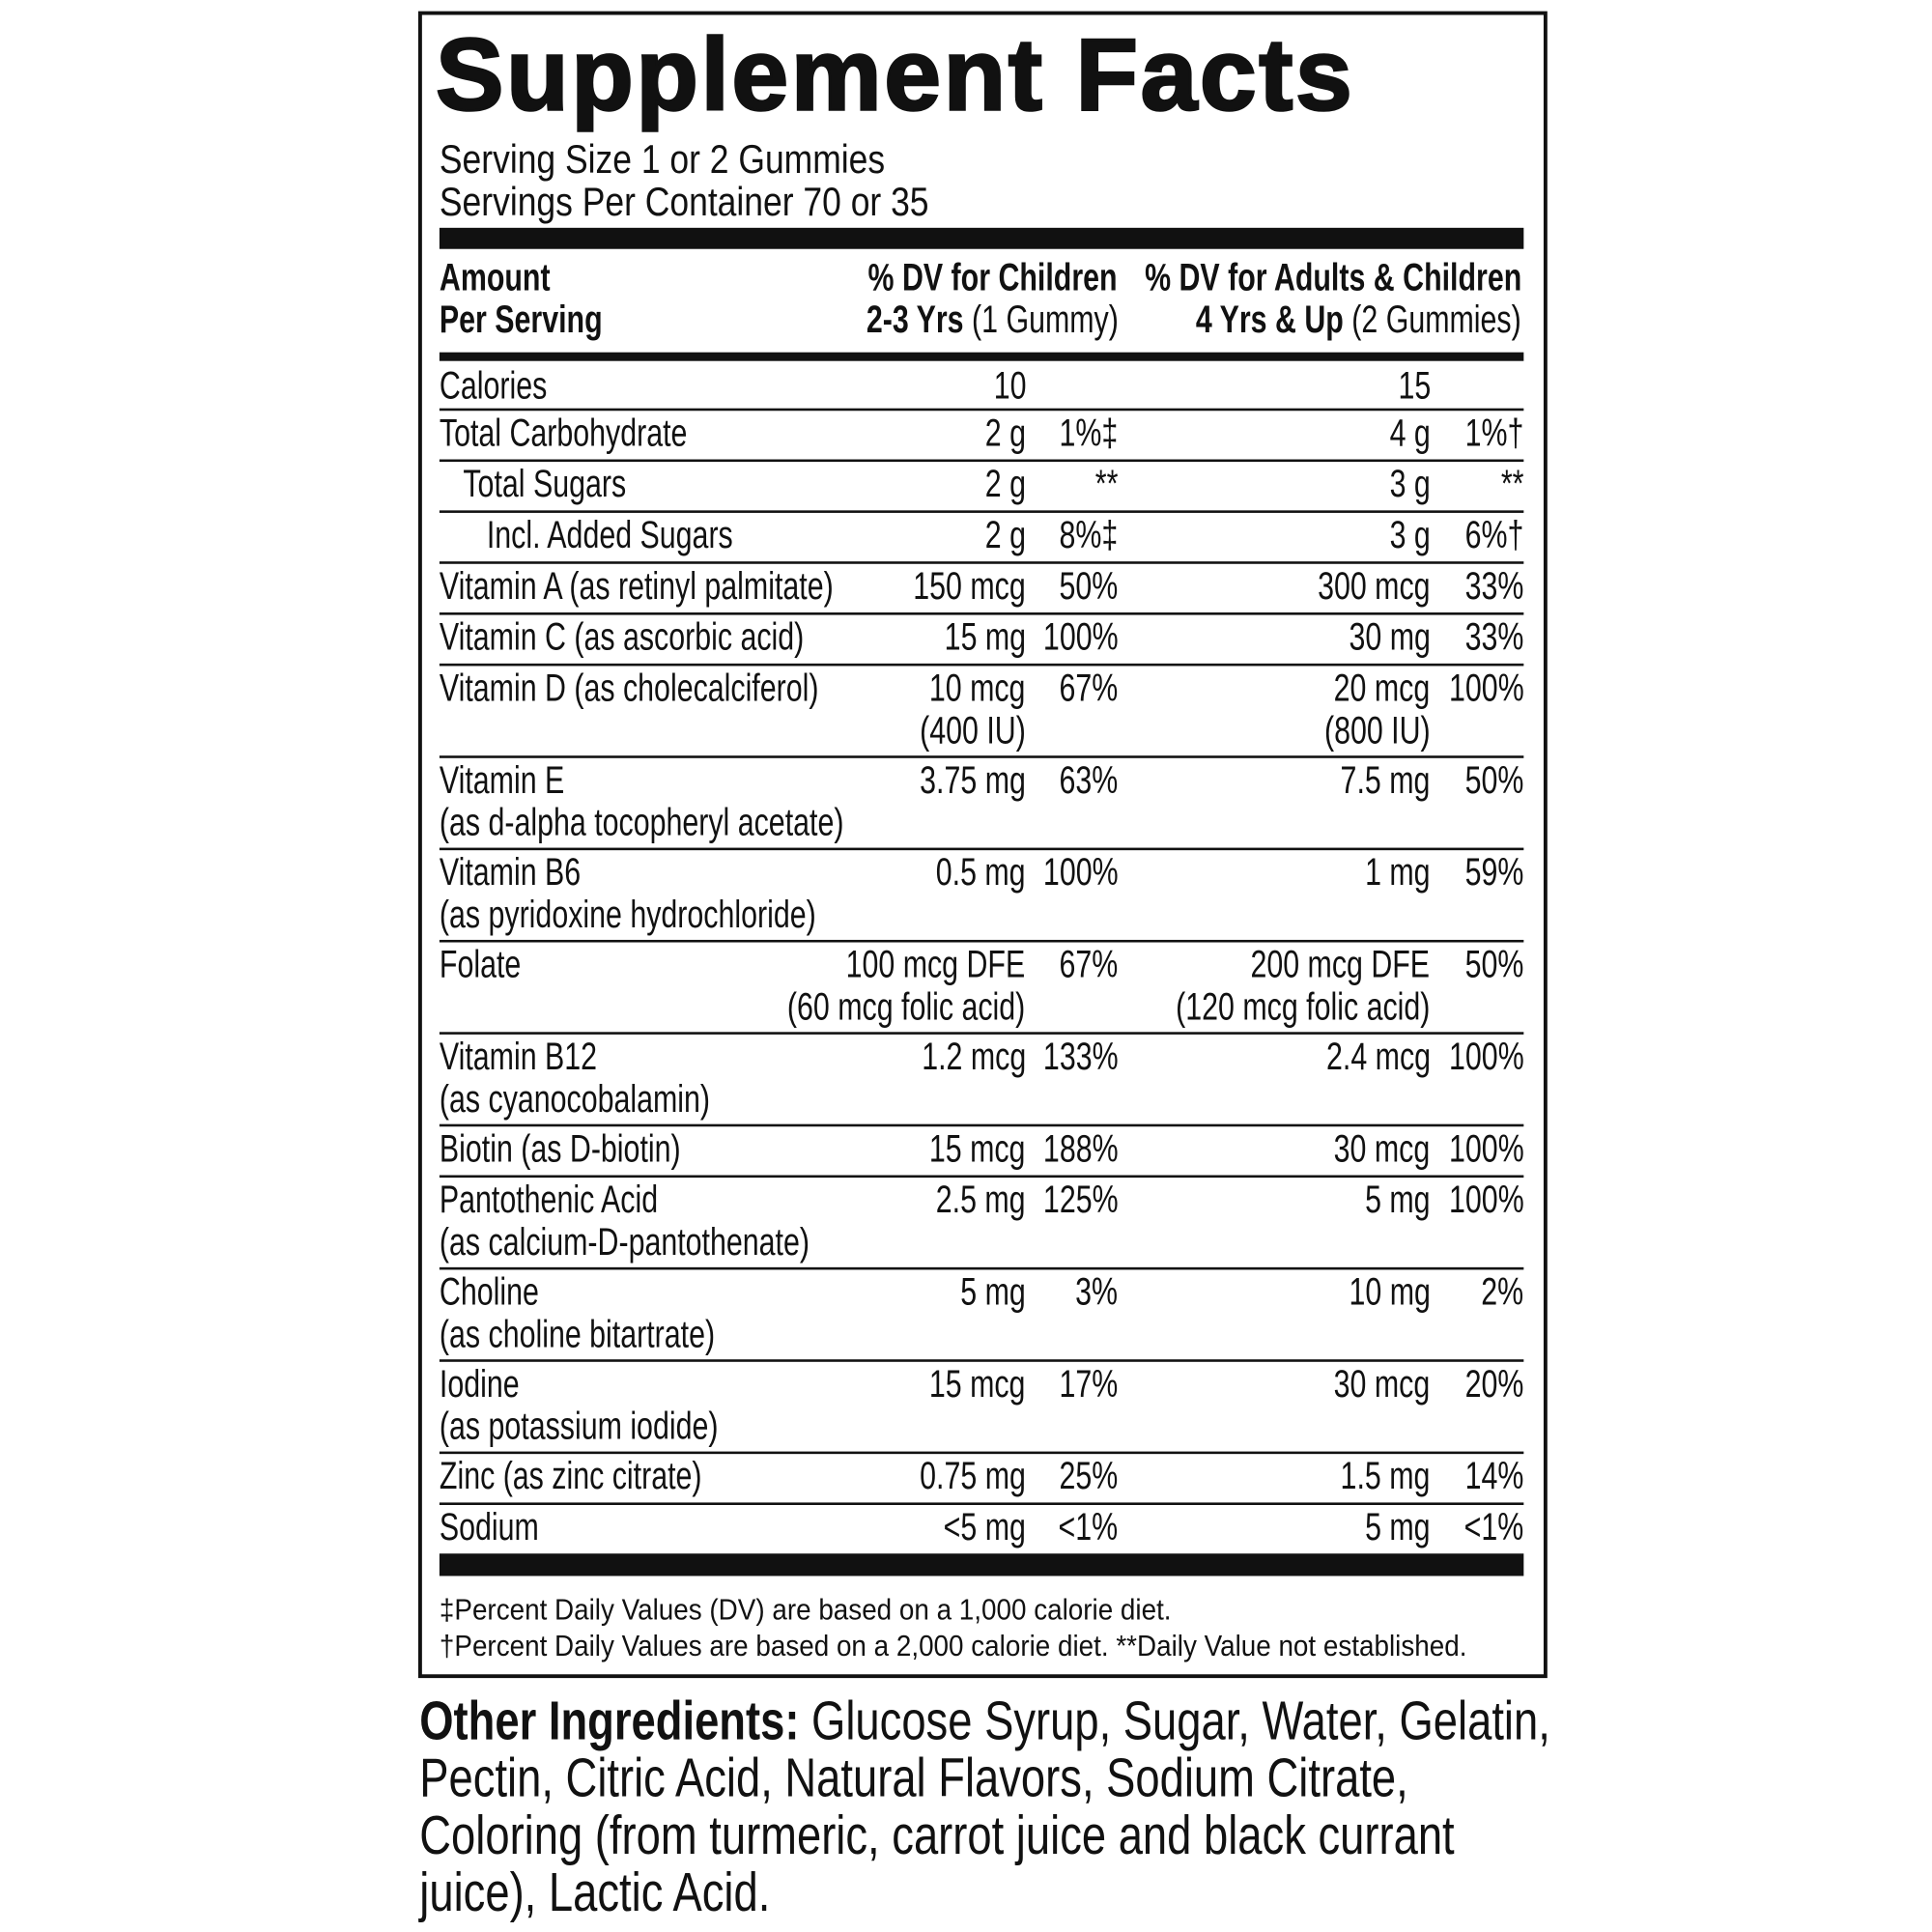 The image size is (1932, 1932). I want to click on nutrient-name-text: Vitamin D (as cholecalciferol), so click(629, 688).